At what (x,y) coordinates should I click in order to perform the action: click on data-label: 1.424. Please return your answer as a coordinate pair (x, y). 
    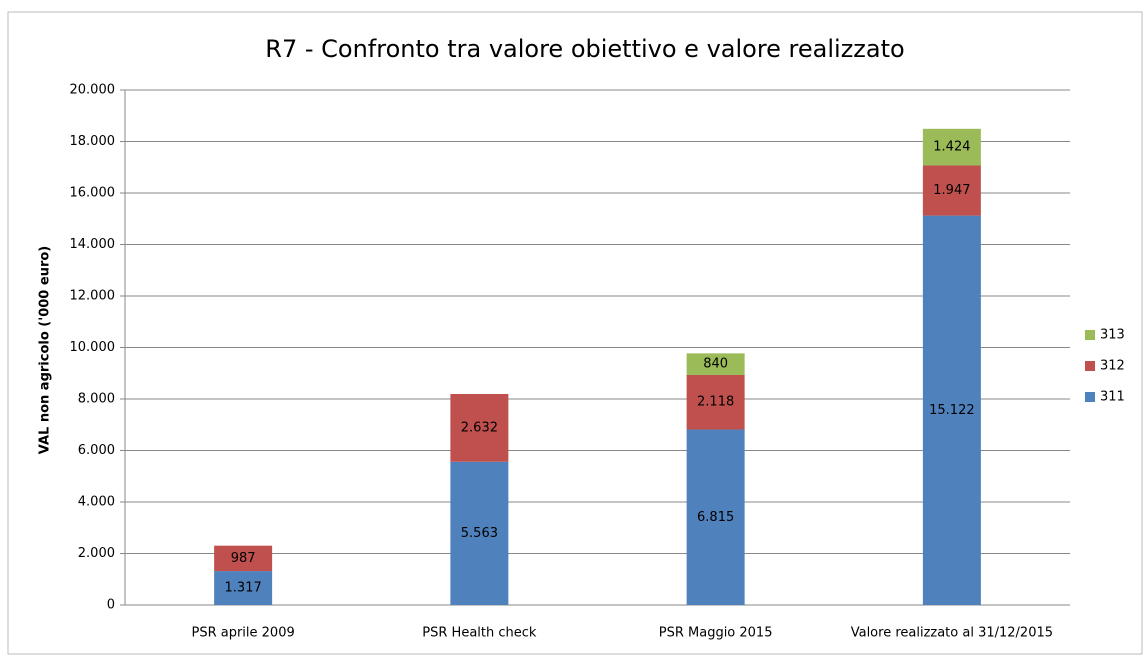
    Looking at the image, I should click on (951, 147).